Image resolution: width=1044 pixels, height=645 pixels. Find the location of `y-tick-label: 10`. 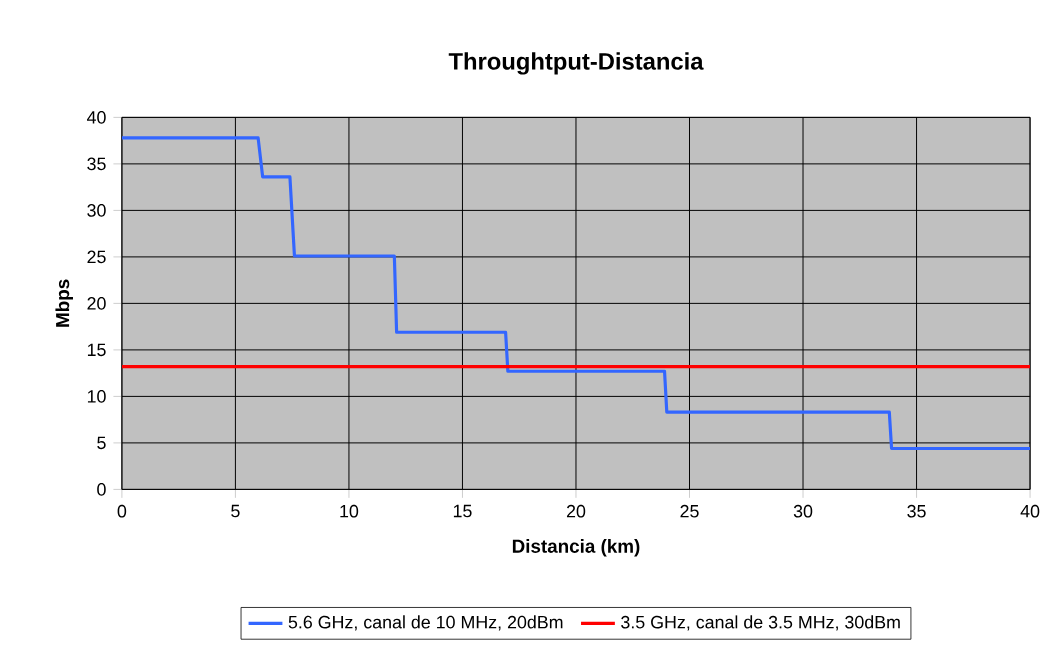

y-tick-label: 10 is located at coordinates (96, 396).